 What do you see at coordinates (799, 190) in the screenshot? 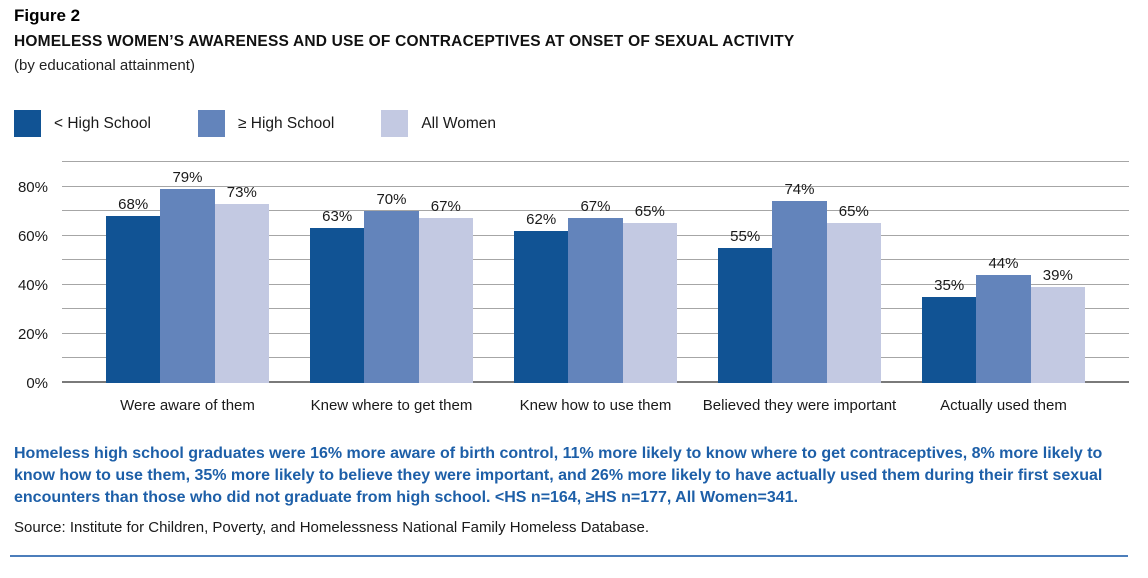
I see `bar-value-label: 74%` at bounding box center [799, 190].